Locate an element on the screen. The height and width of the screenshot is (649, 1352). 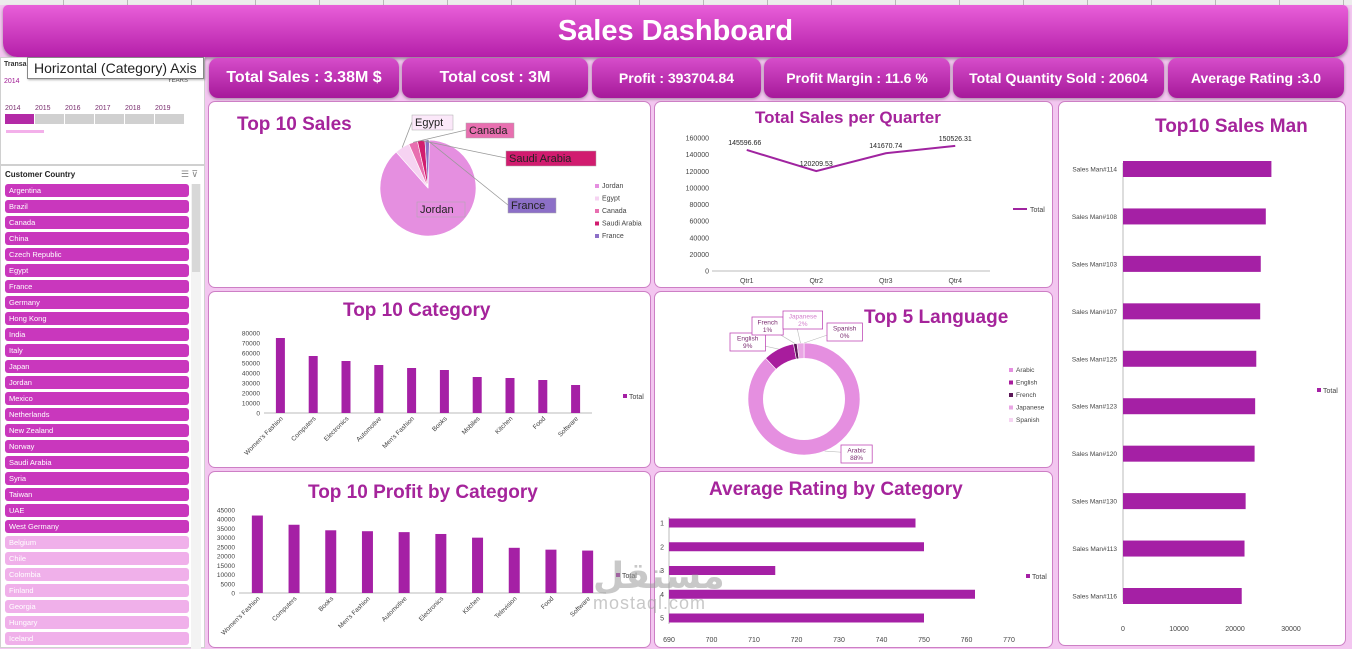
slicer-item: Egypt is located at coordinates (97, 270).